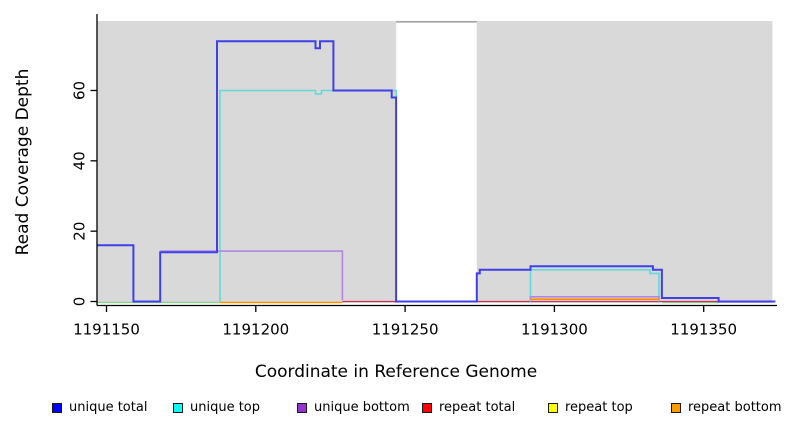  I want to click on legend-item-repeat-top: repeat top, so click(590, 408).